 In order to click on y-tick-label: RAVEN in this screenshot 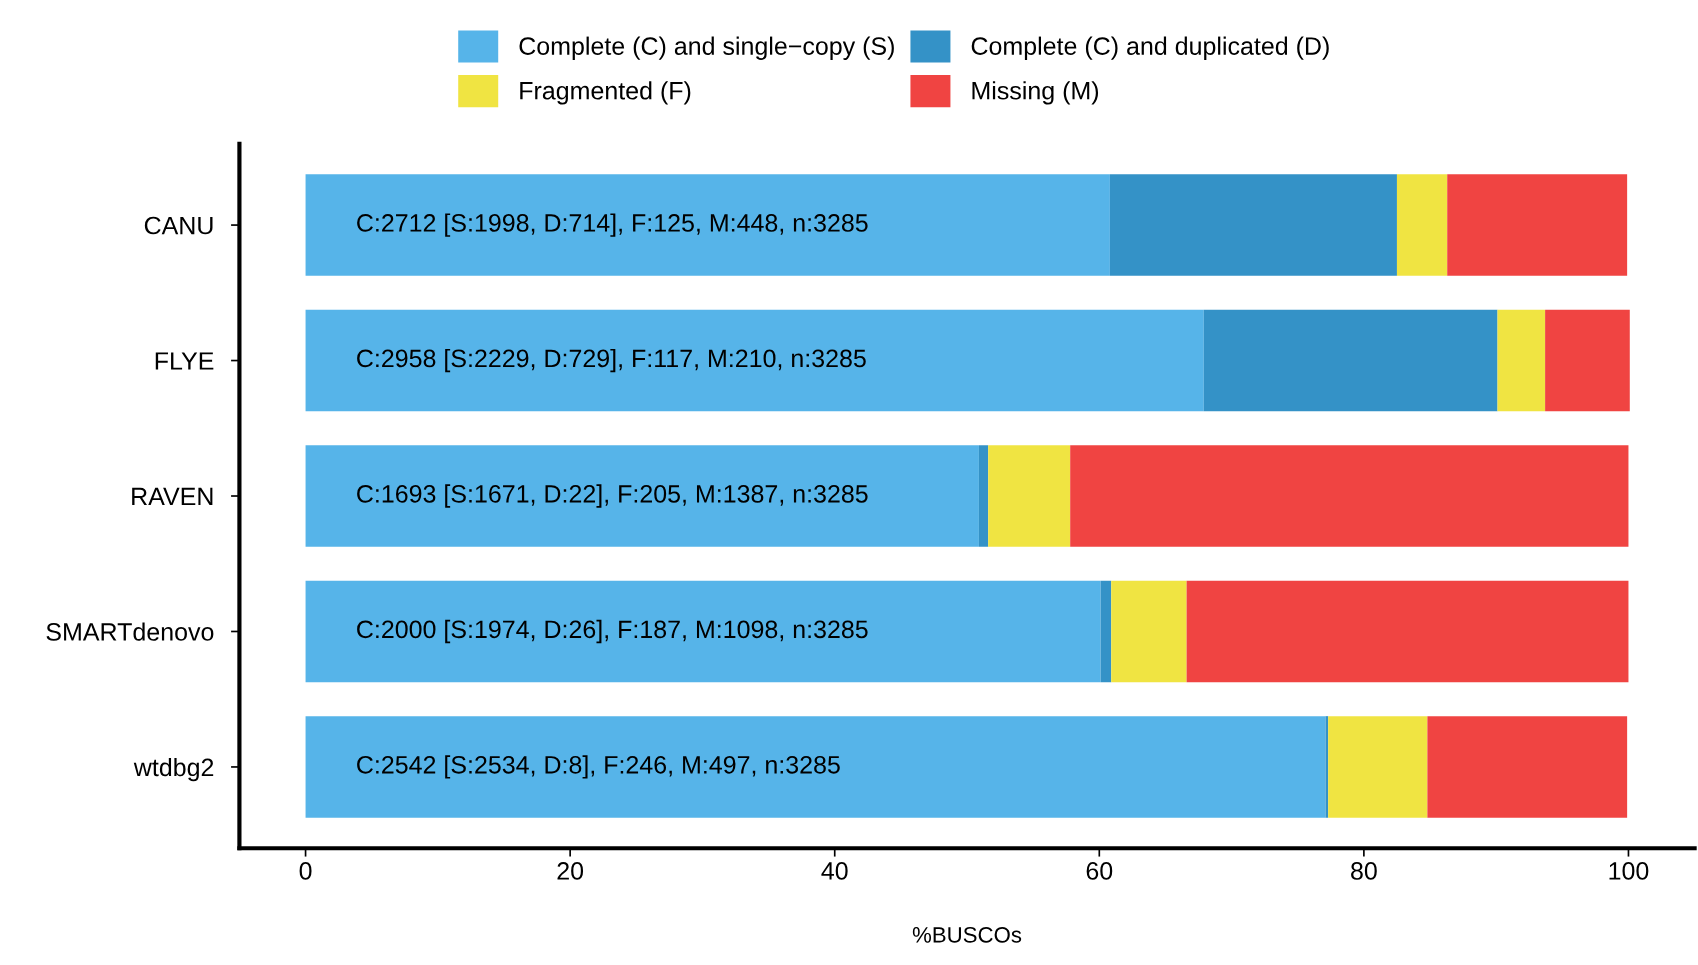, I will do `click(172, 496)`.